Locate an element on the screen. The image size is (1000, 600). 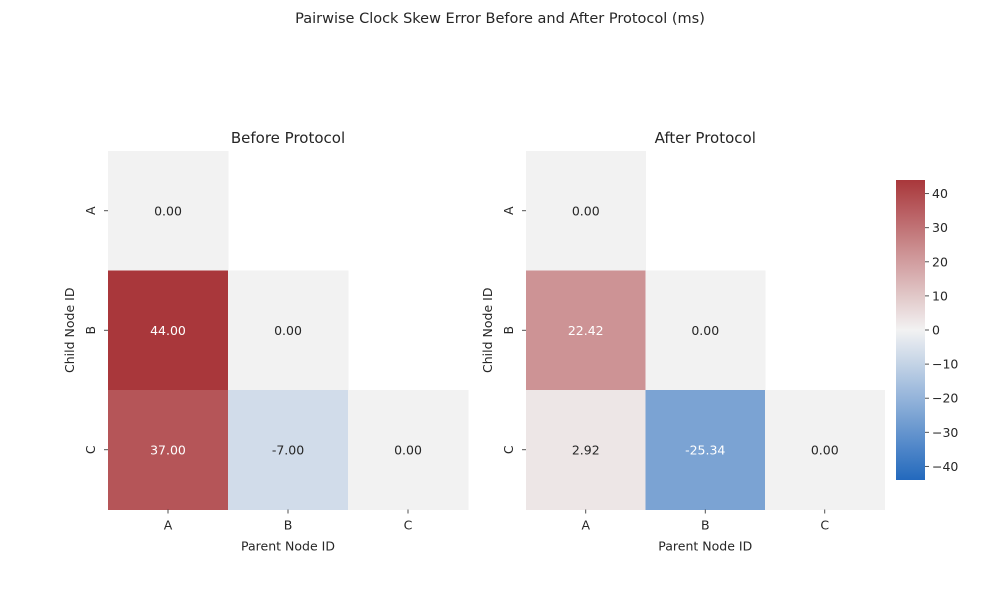
colorbar-tick-label: −20 is located at coordinates (945, 398).